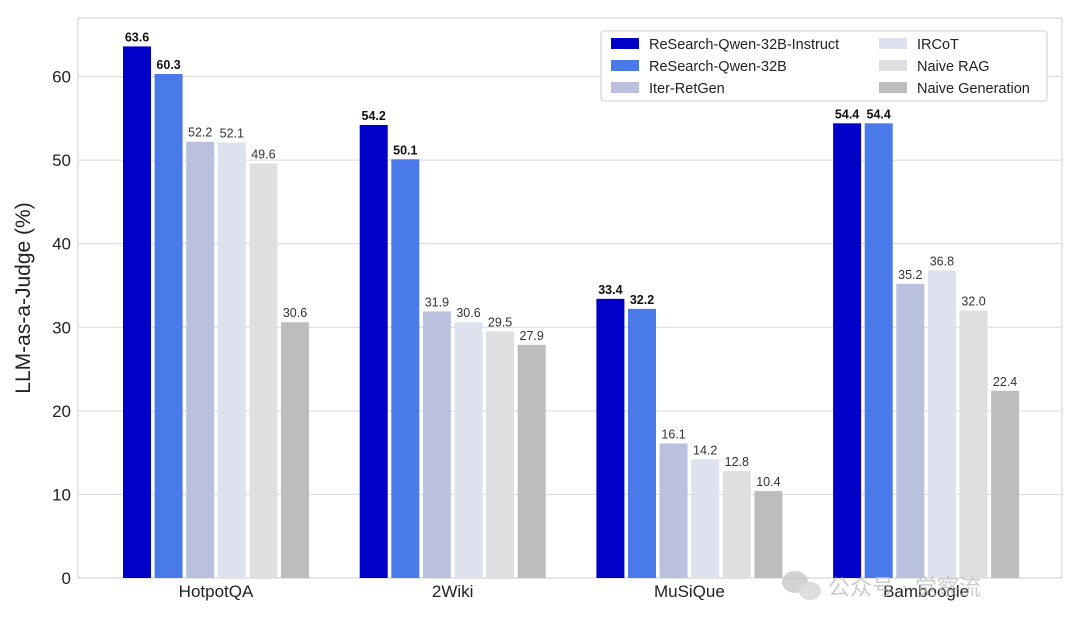  I want to click on legend-label: ReSearch-Qwen-32B, so click(718, 67).